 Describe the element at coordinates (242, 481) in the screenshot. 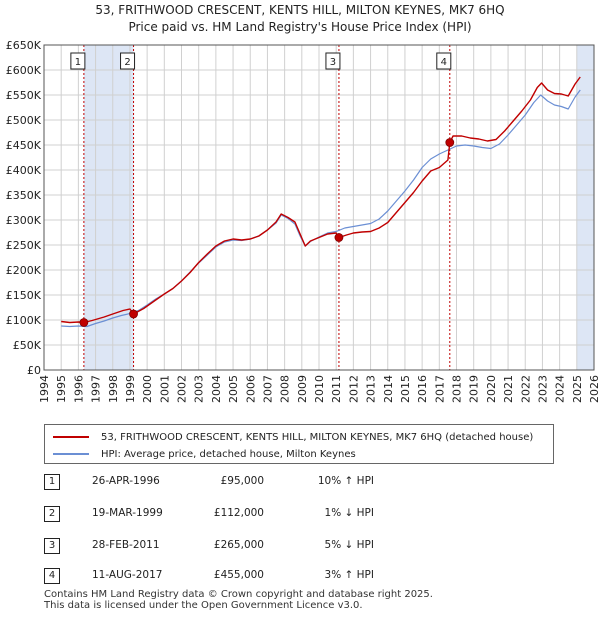

I see `sale-price: £95,000` at that location.